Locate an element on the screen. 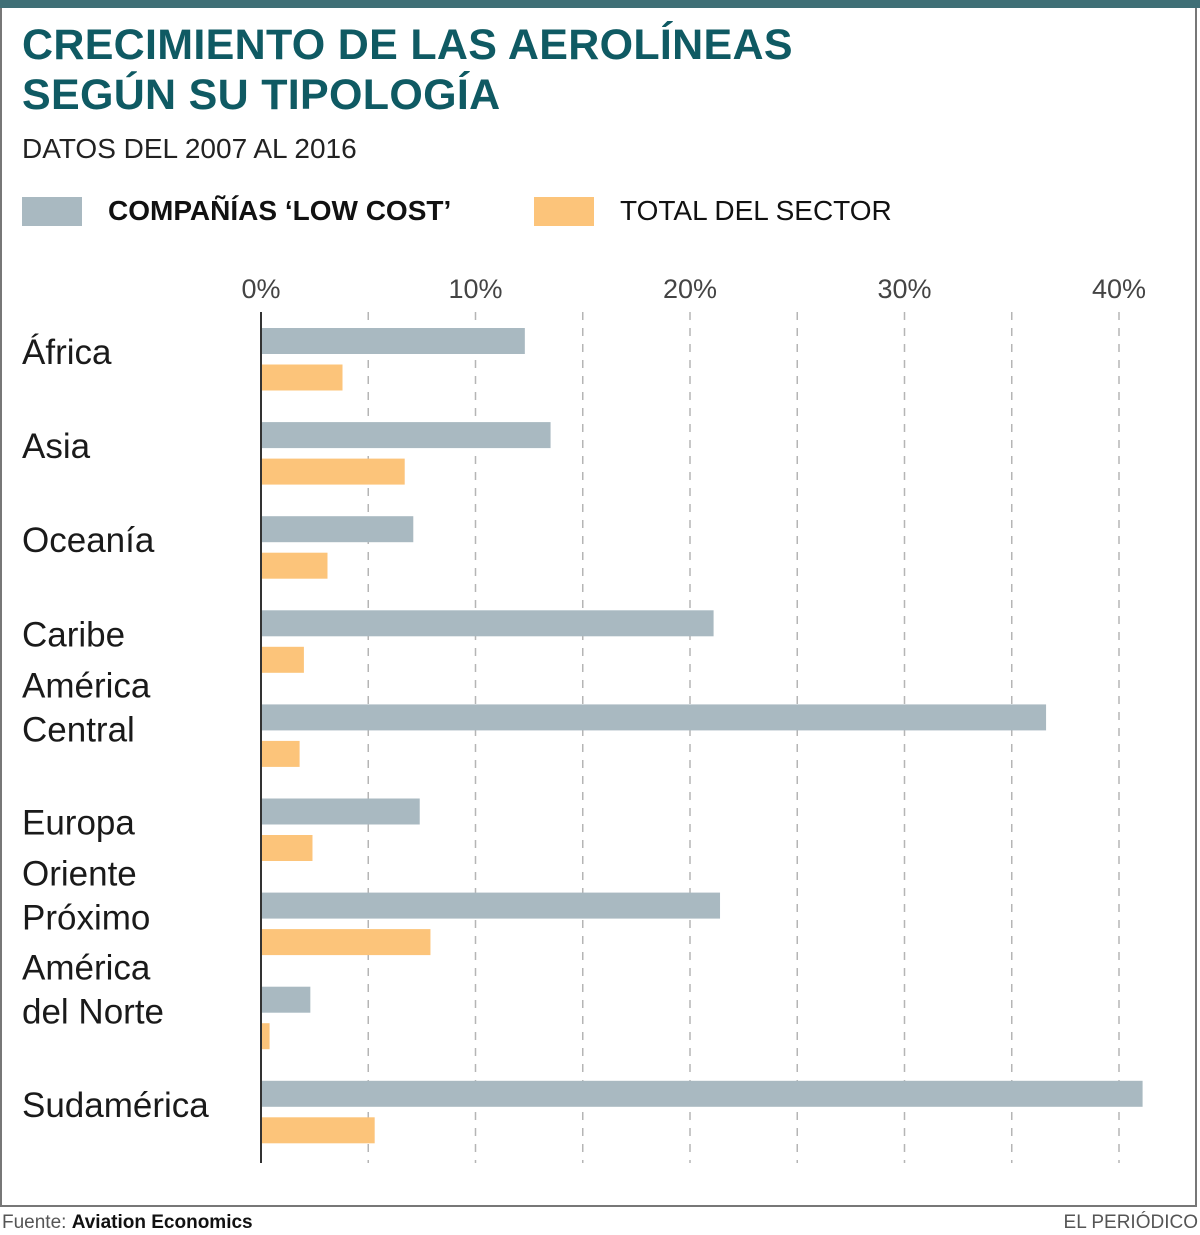 The image size is (1200, 1235). source-label: Fuente: is located at coordinates (34, 1222).